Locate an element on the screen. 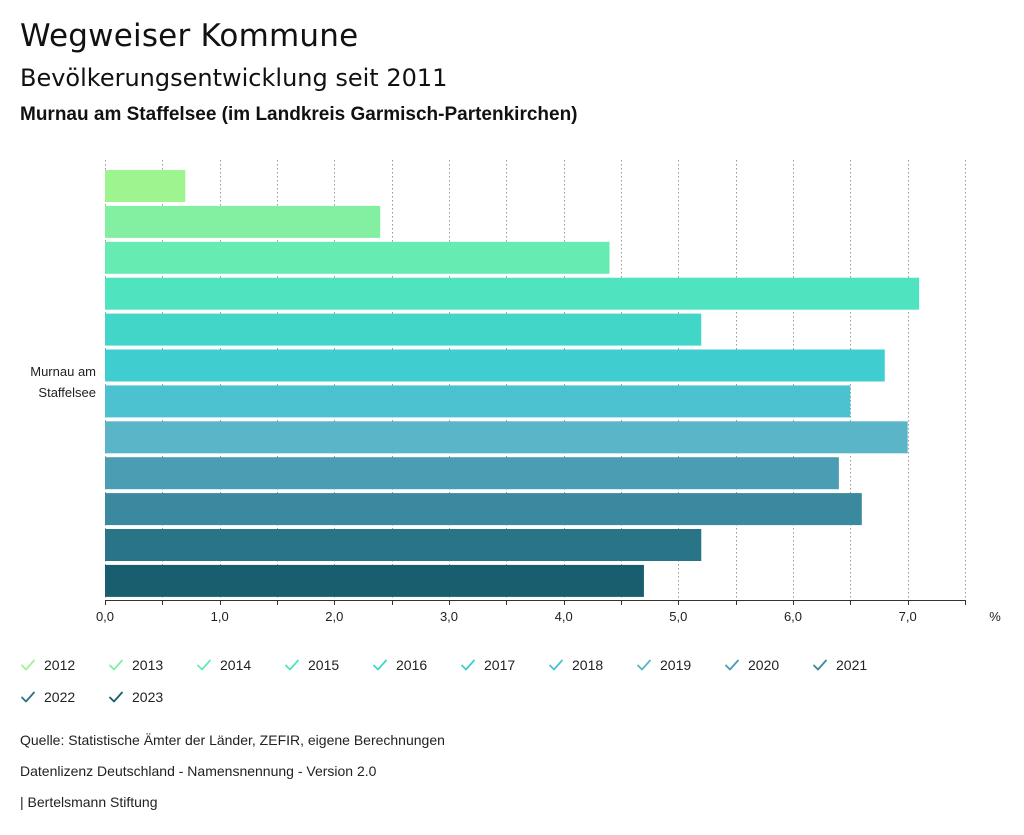 The width and height of the screenshot is (1024, 835). bar-2018 is located at coordinates (478, 401).